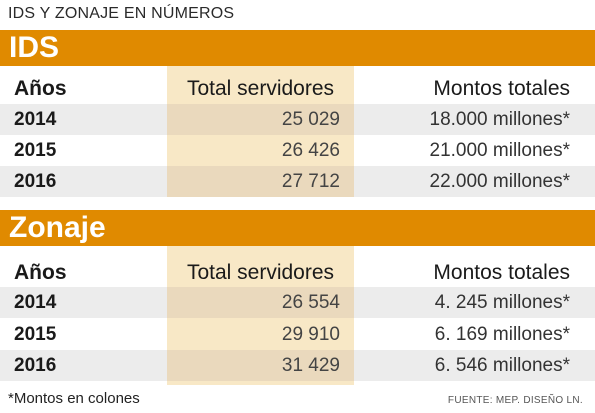  Describe the element at coordinates (35, 150) in the screenshot. I see `ids-year-2015: 2015` at that location.